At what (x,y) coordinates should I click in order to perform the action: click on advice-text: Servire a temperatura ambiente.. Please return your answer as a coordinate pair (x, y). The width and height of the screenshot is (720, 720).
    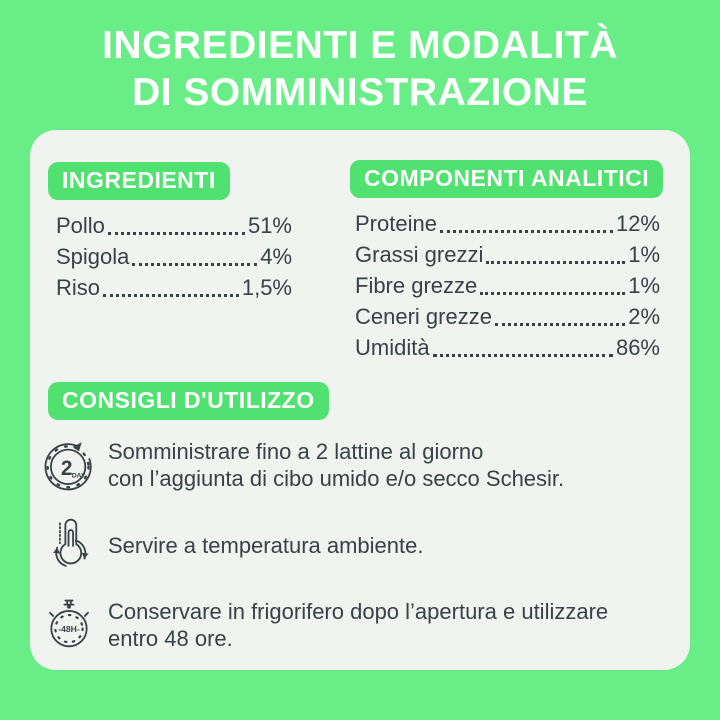
    Looking at the image, I should click on (266, 545).